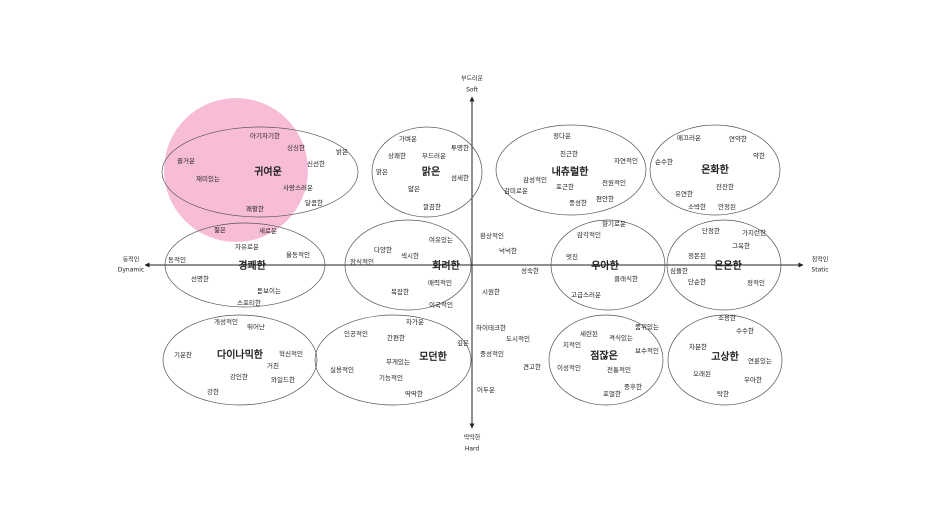 This screenshot has width=940, height=529. I want to click on word: 정적인, so click(756, 282).